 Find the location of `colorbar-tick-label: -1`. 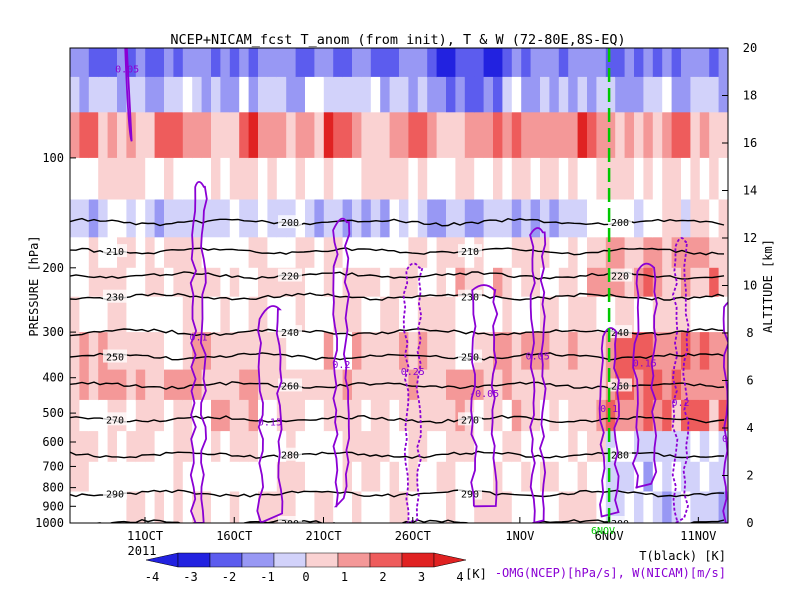

colorbar-tick-label: -1 is located at coordinates (267, 577).